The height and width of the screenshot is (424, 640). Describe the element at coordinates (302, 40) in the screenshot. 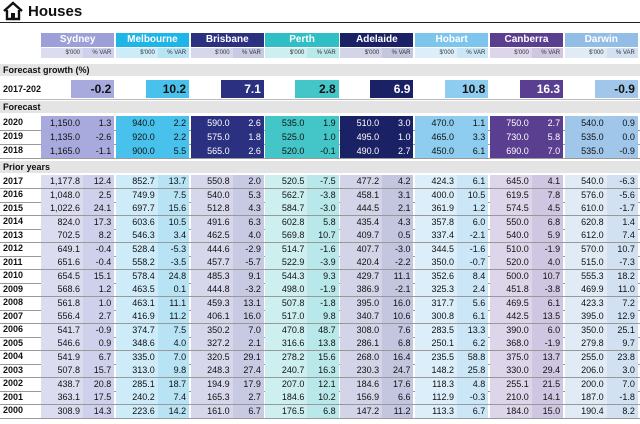

I see `city-header: Perth` at that location.